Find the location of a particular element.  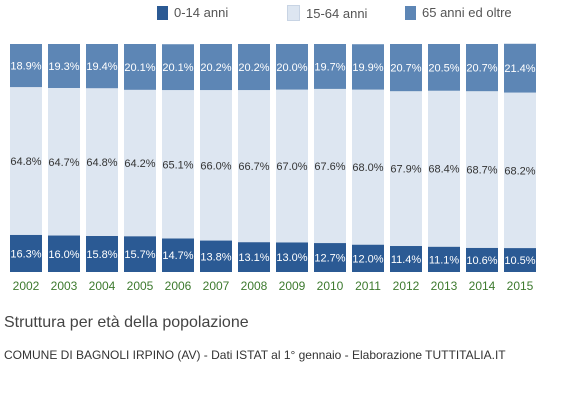

data-label: 19.7% is located at coordinates (329, 67).